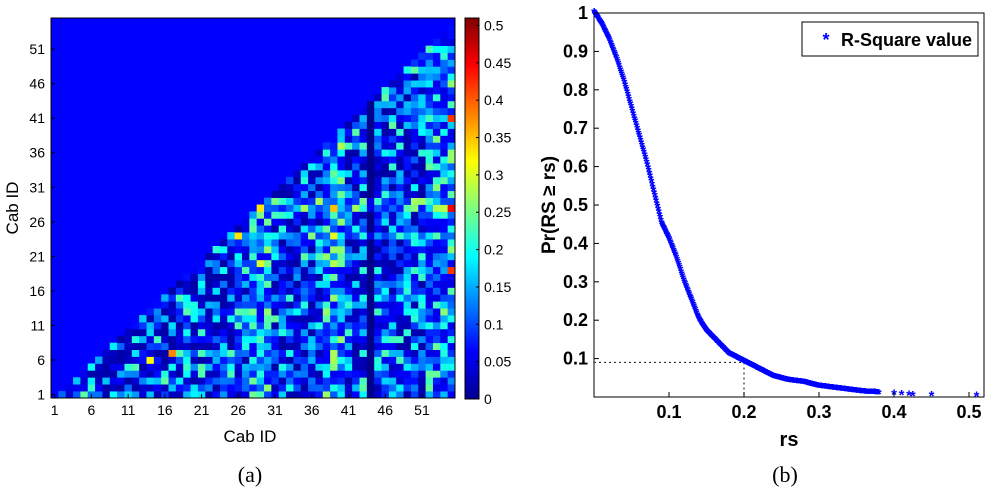 The height and width of the screenshot is (492, 1000). What do you see at coordinates (494, 250) in the screenshot?
I see `colorbar-tick-label: 0.2` at bounding box center [494, 250].